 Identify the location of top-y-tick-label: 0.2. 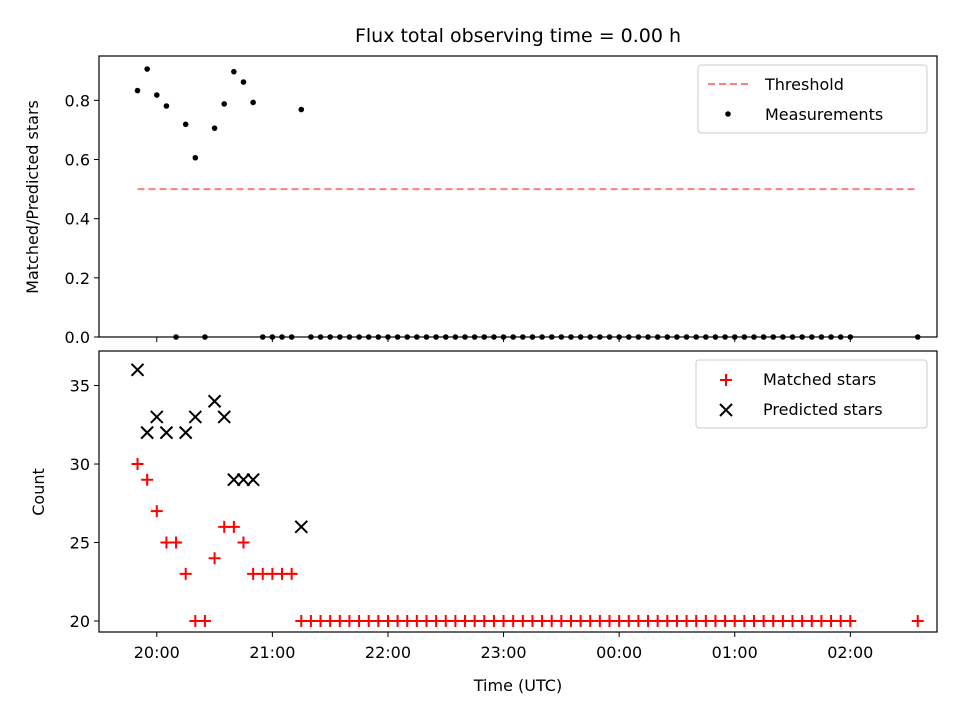
(77, 278).